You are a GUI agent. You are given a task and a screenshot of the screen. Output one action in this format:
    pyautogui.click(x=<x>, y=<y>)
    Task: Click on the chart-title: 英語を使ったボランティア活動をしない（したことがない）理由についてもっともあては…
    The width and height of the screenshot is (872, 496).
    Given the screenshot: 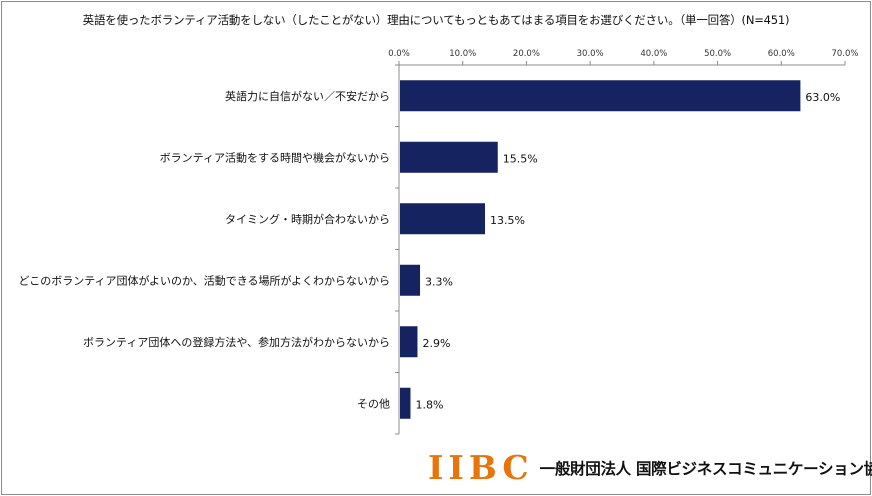 What is the action you would take?
    pyautogui.click(x=436, y=20)
    